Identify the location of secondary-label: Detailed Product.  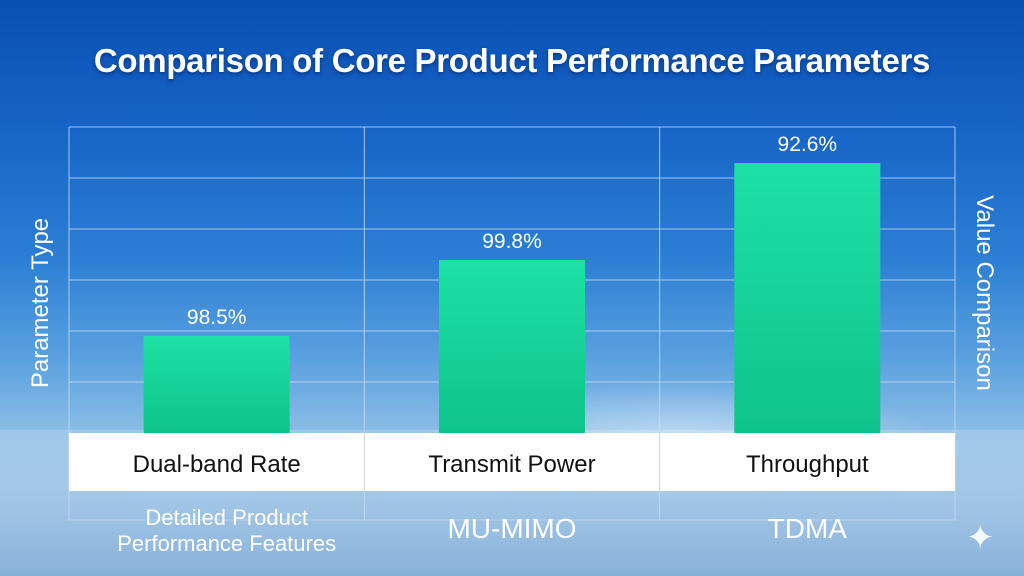
(226, 517).